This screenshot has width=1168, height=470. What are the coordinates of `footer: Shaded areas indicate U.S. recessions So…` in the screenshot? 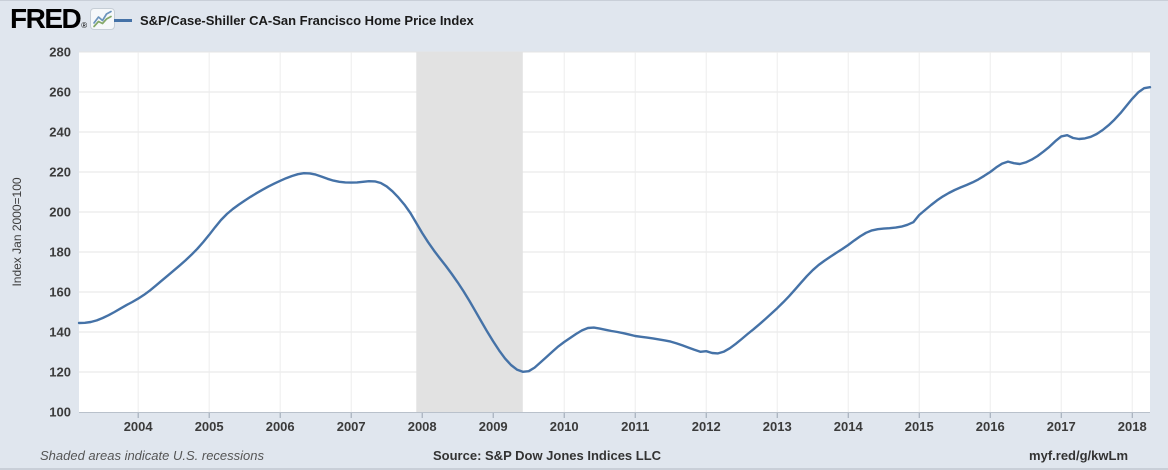 It's located at (584, 457).